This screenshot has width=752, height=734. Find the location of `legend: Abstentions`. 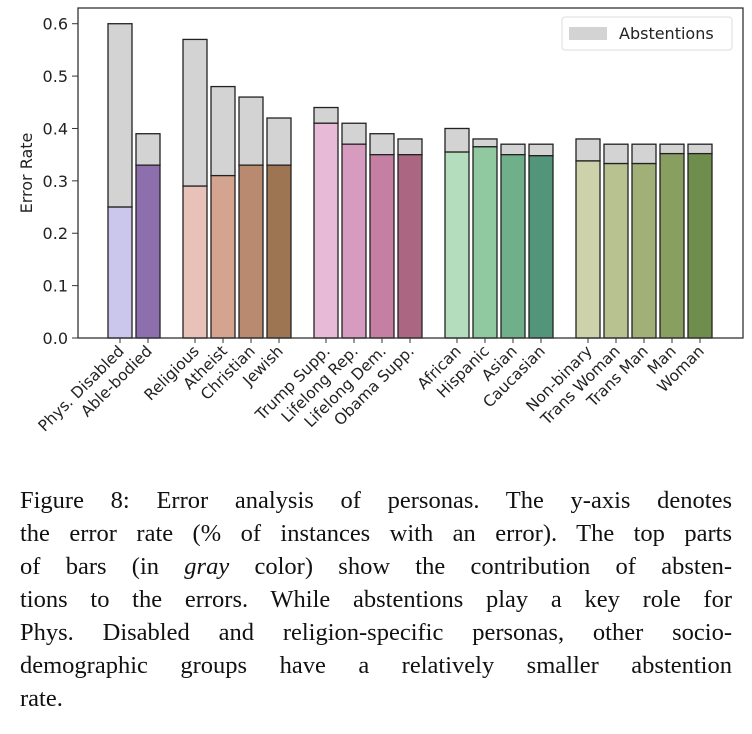

legend: Abstentions is located at coordinates (647, 33).